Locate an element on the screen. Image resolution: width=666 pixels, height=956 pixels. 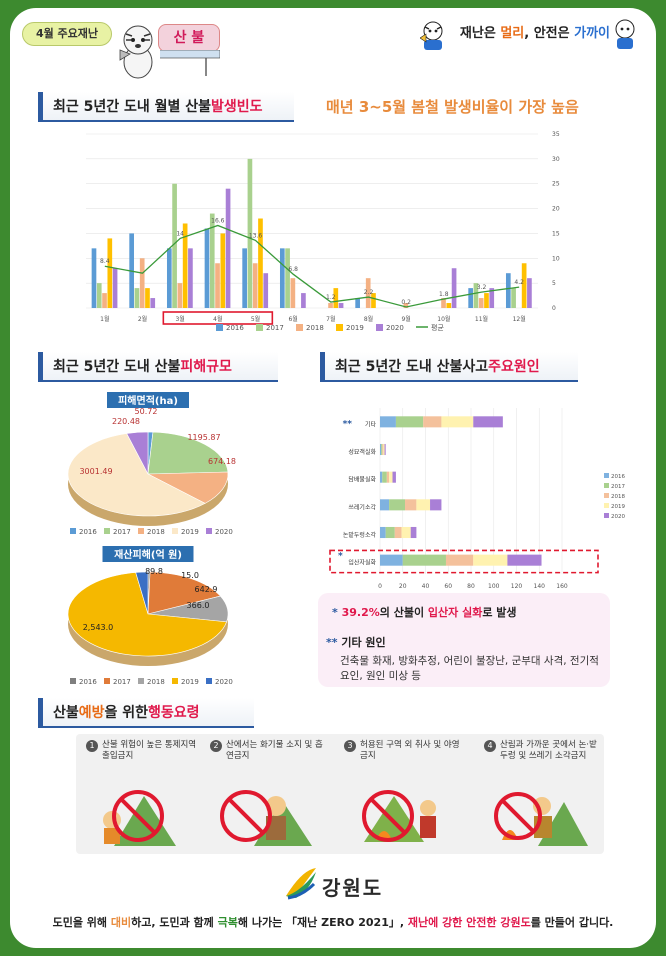
no-smoking-hiker-icon is located at coordinates (266, 818).